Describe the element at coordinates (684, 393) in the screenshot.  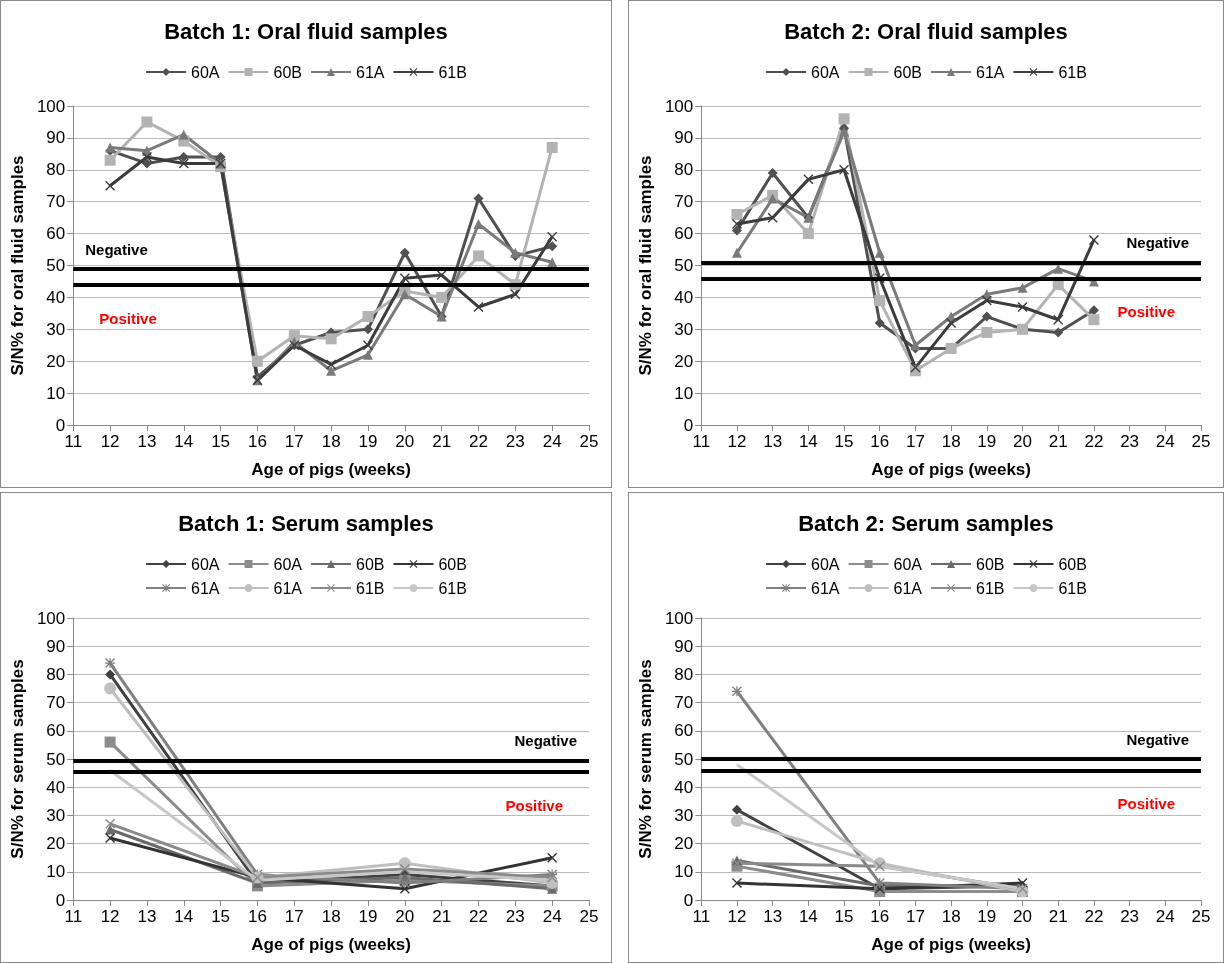
I see `y-tick-label: 10` at that location.